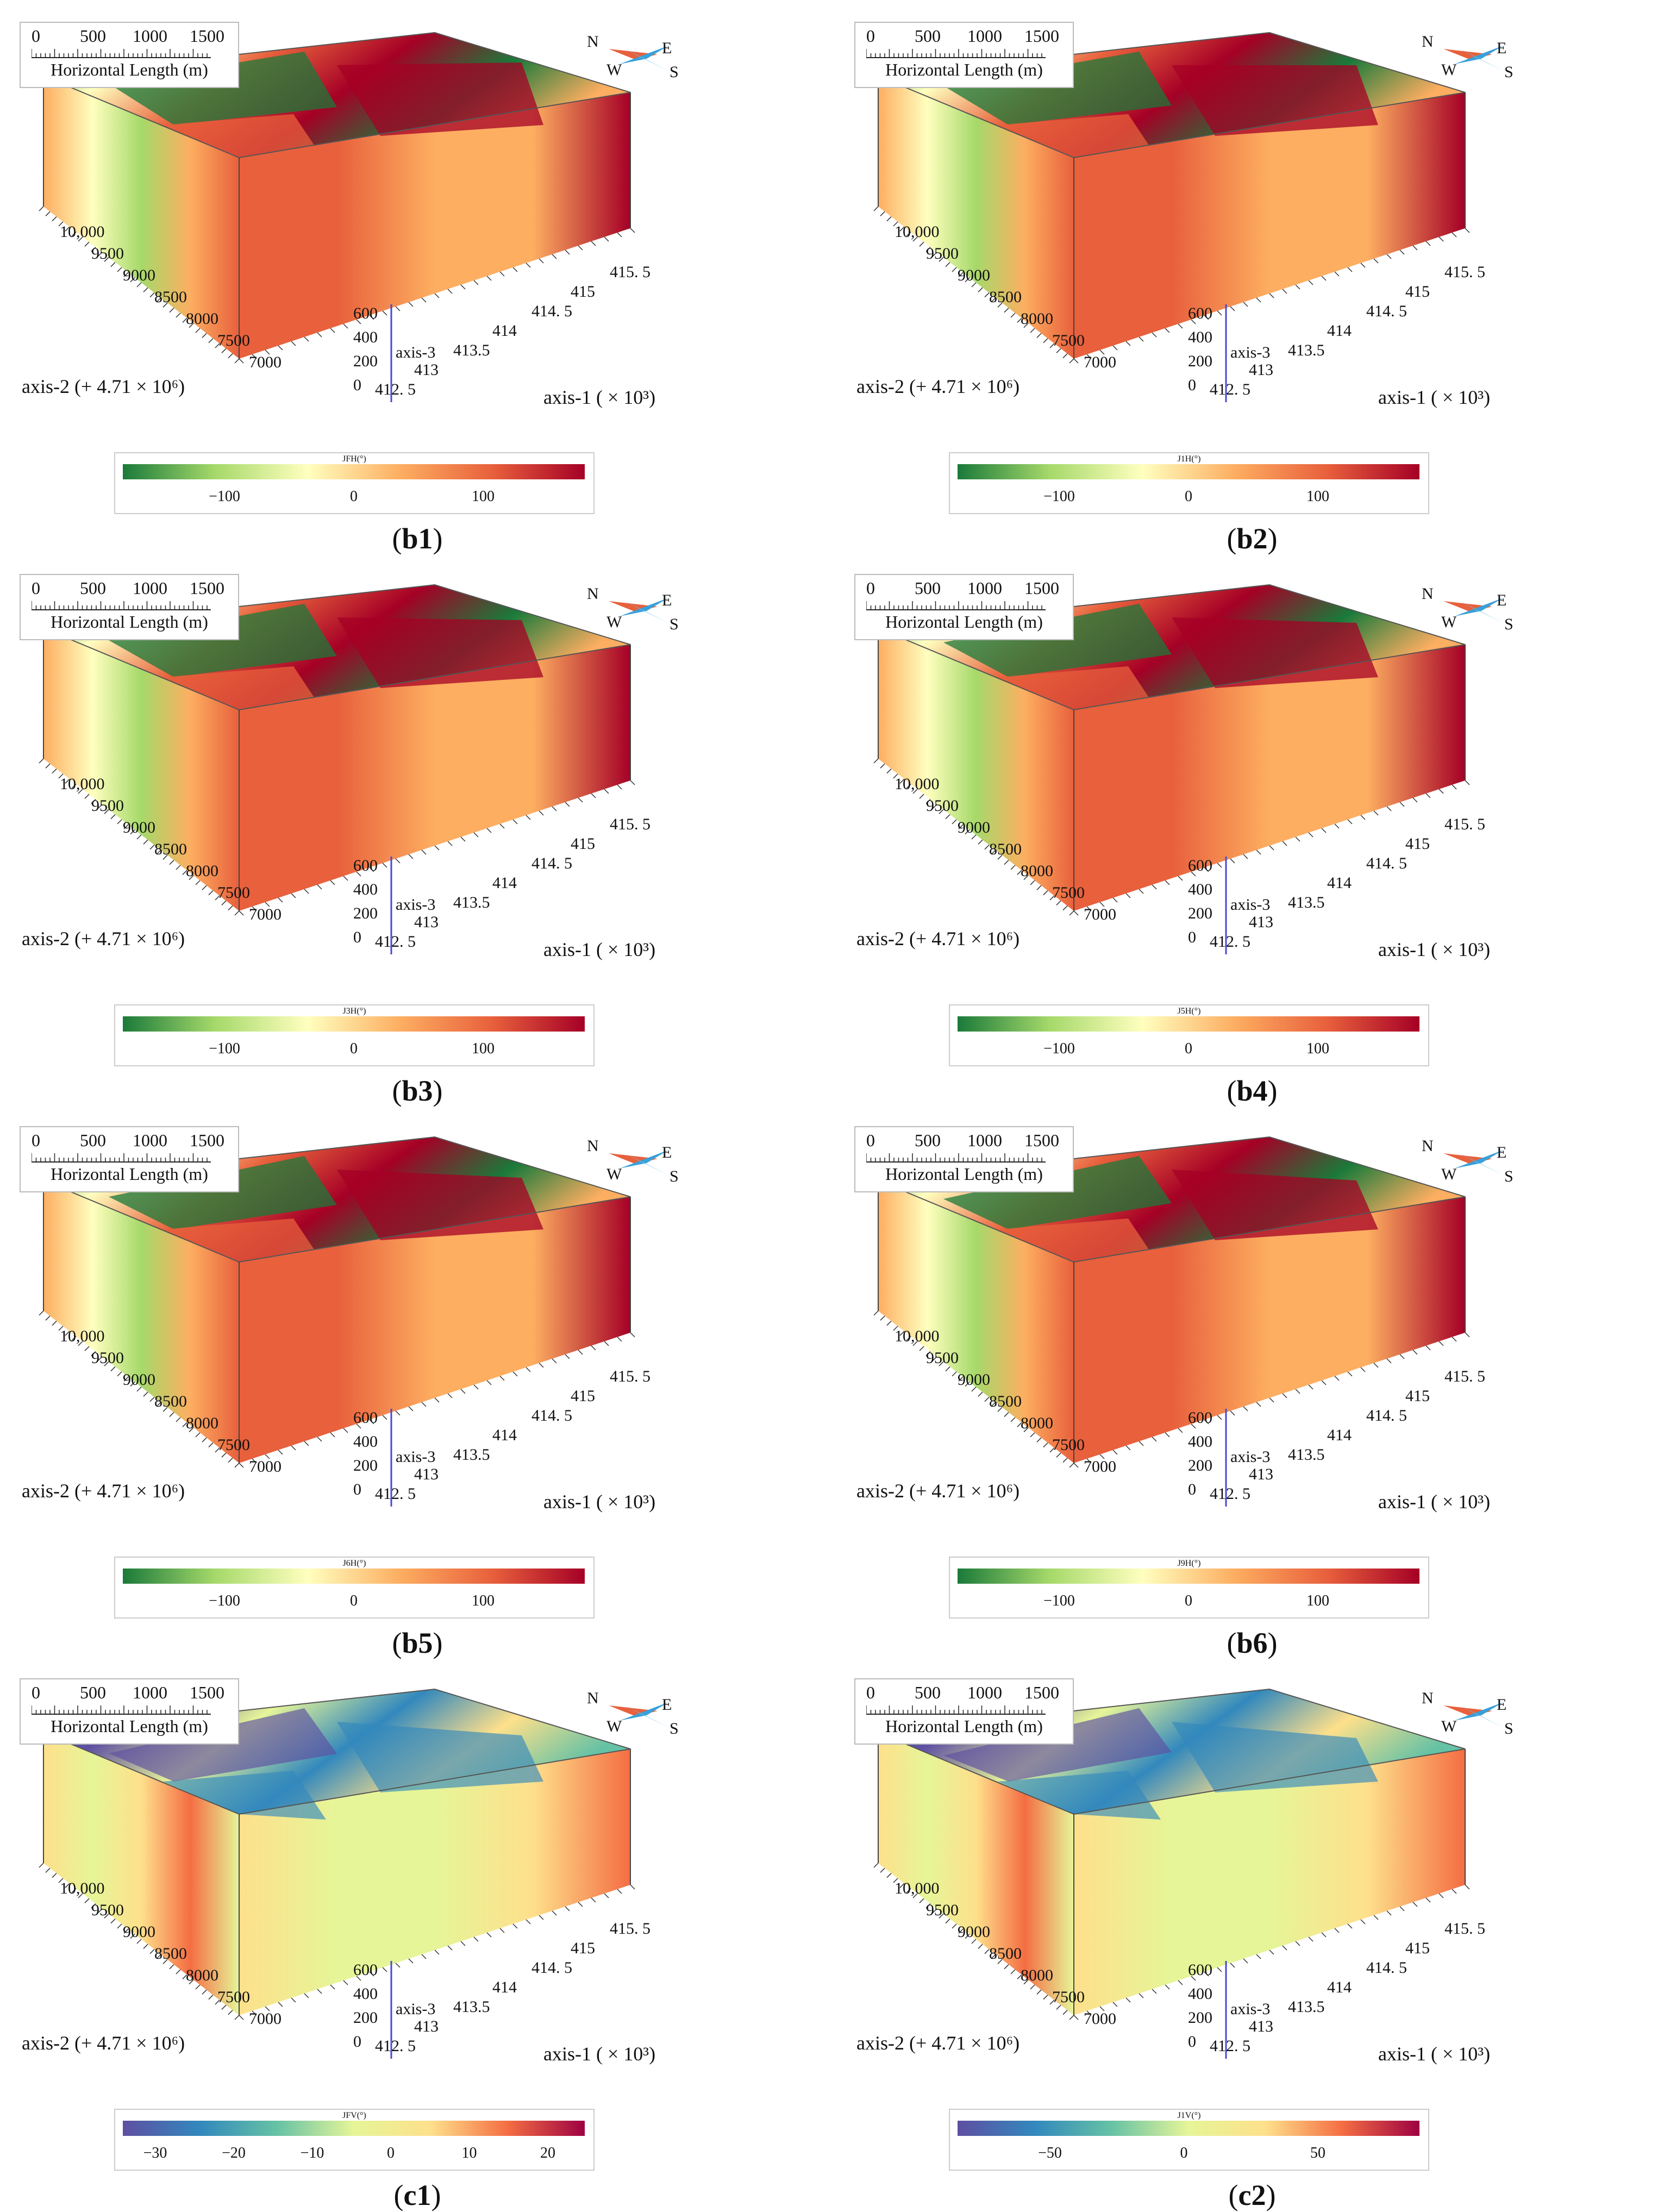 Image resolution: width=1670 pixels, height=2212 pixels. I want to click on scale-numbers: 0 500 1000 1500, so click(129, 36).